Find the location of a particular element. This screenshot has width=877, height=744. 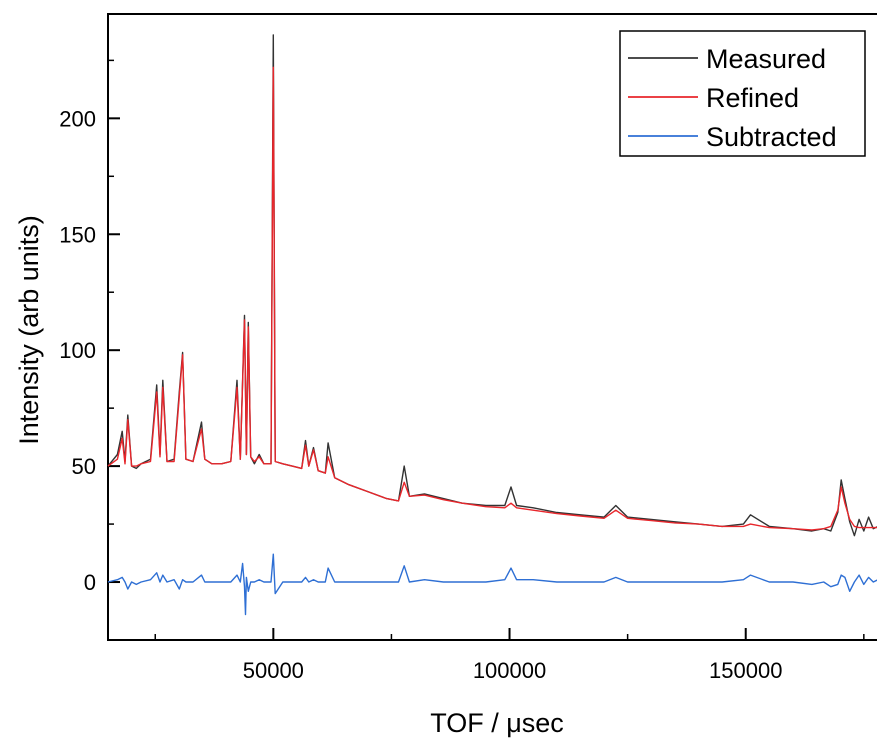

series-line-subtracted is located at coordinates (492, 584).